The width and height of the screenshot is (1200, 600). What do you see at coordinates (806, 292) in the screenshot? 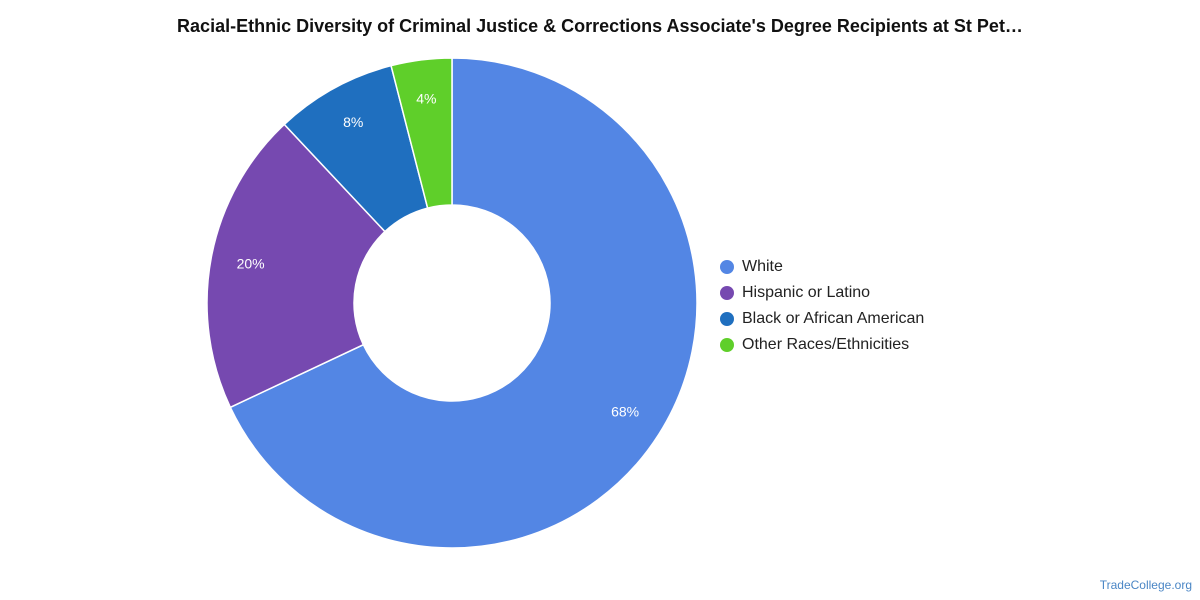
I see `legend-label: Hispanic or Latino` at bounding box center [806, 292].